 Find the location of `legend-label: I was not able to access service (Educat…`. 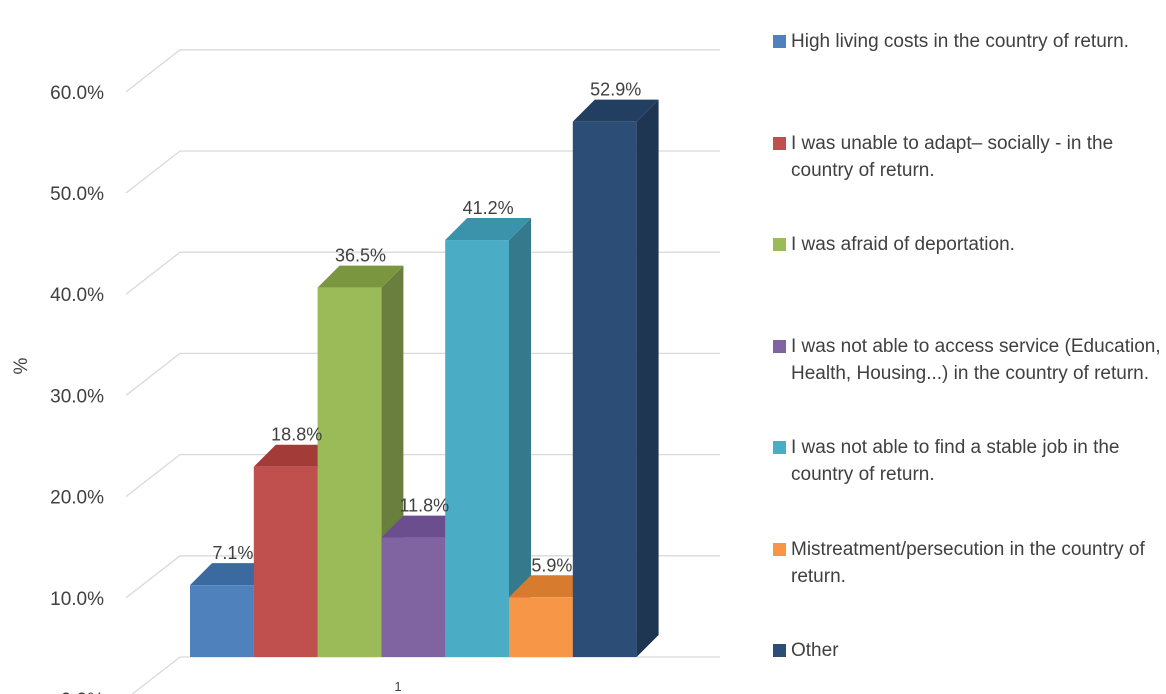

legend-label: I was not able to access service (Educat… is located at coordinates (976, 360).